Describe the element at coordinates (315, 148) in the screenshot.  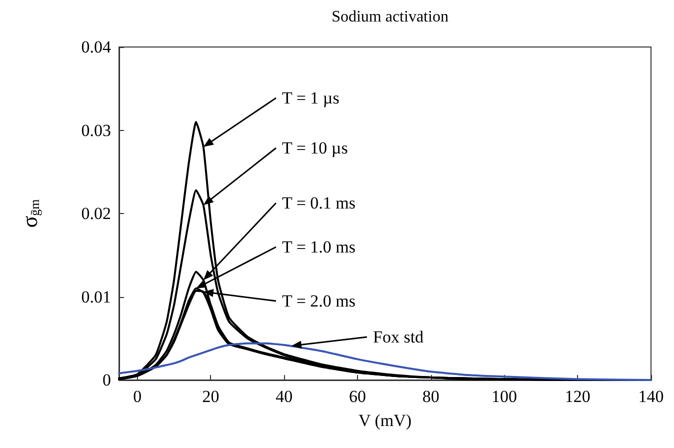
I see `annotation: T = 10 µs` at that location.